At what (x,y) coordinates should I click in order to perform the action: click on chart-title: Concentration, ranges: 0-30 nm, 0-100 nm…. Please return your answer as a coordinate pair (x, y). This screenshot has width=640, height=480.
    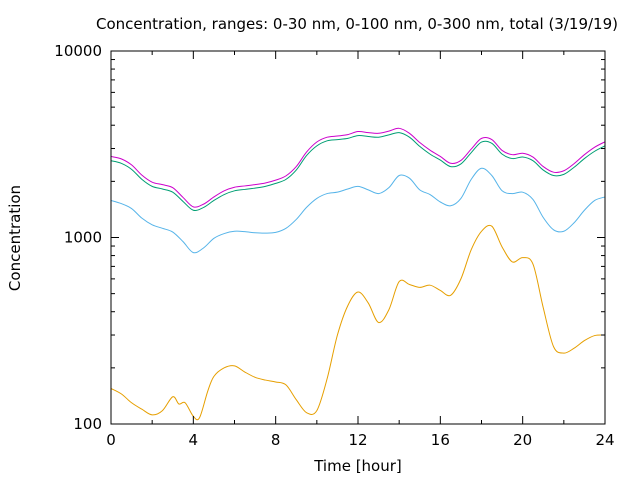
    Looking at the image, I should click on (357, 24).